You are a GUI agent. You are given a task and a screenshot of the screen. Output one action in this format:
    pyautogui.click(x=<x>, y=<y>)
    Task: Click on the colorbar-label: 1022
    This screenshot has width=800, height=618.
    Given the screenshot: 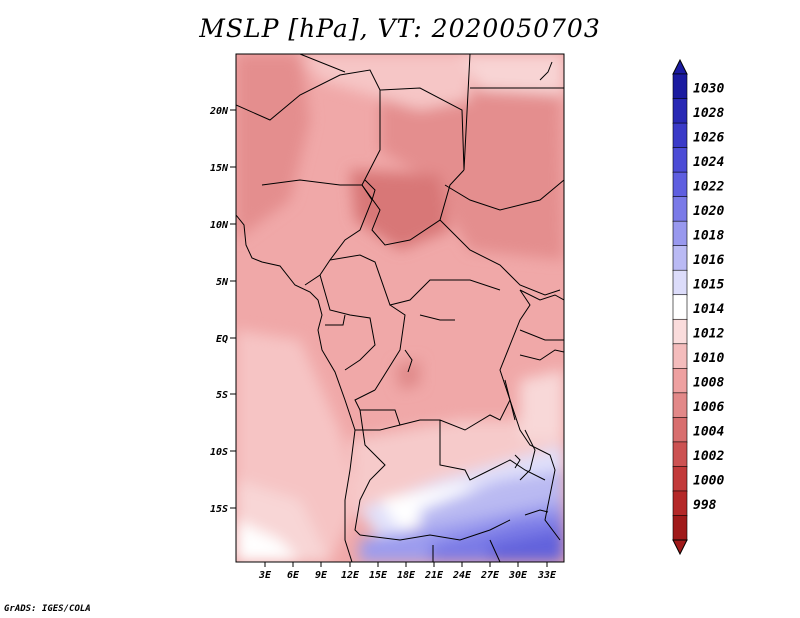 What is the action you would take?
    pyautogui.click(x=708, y=186)
    